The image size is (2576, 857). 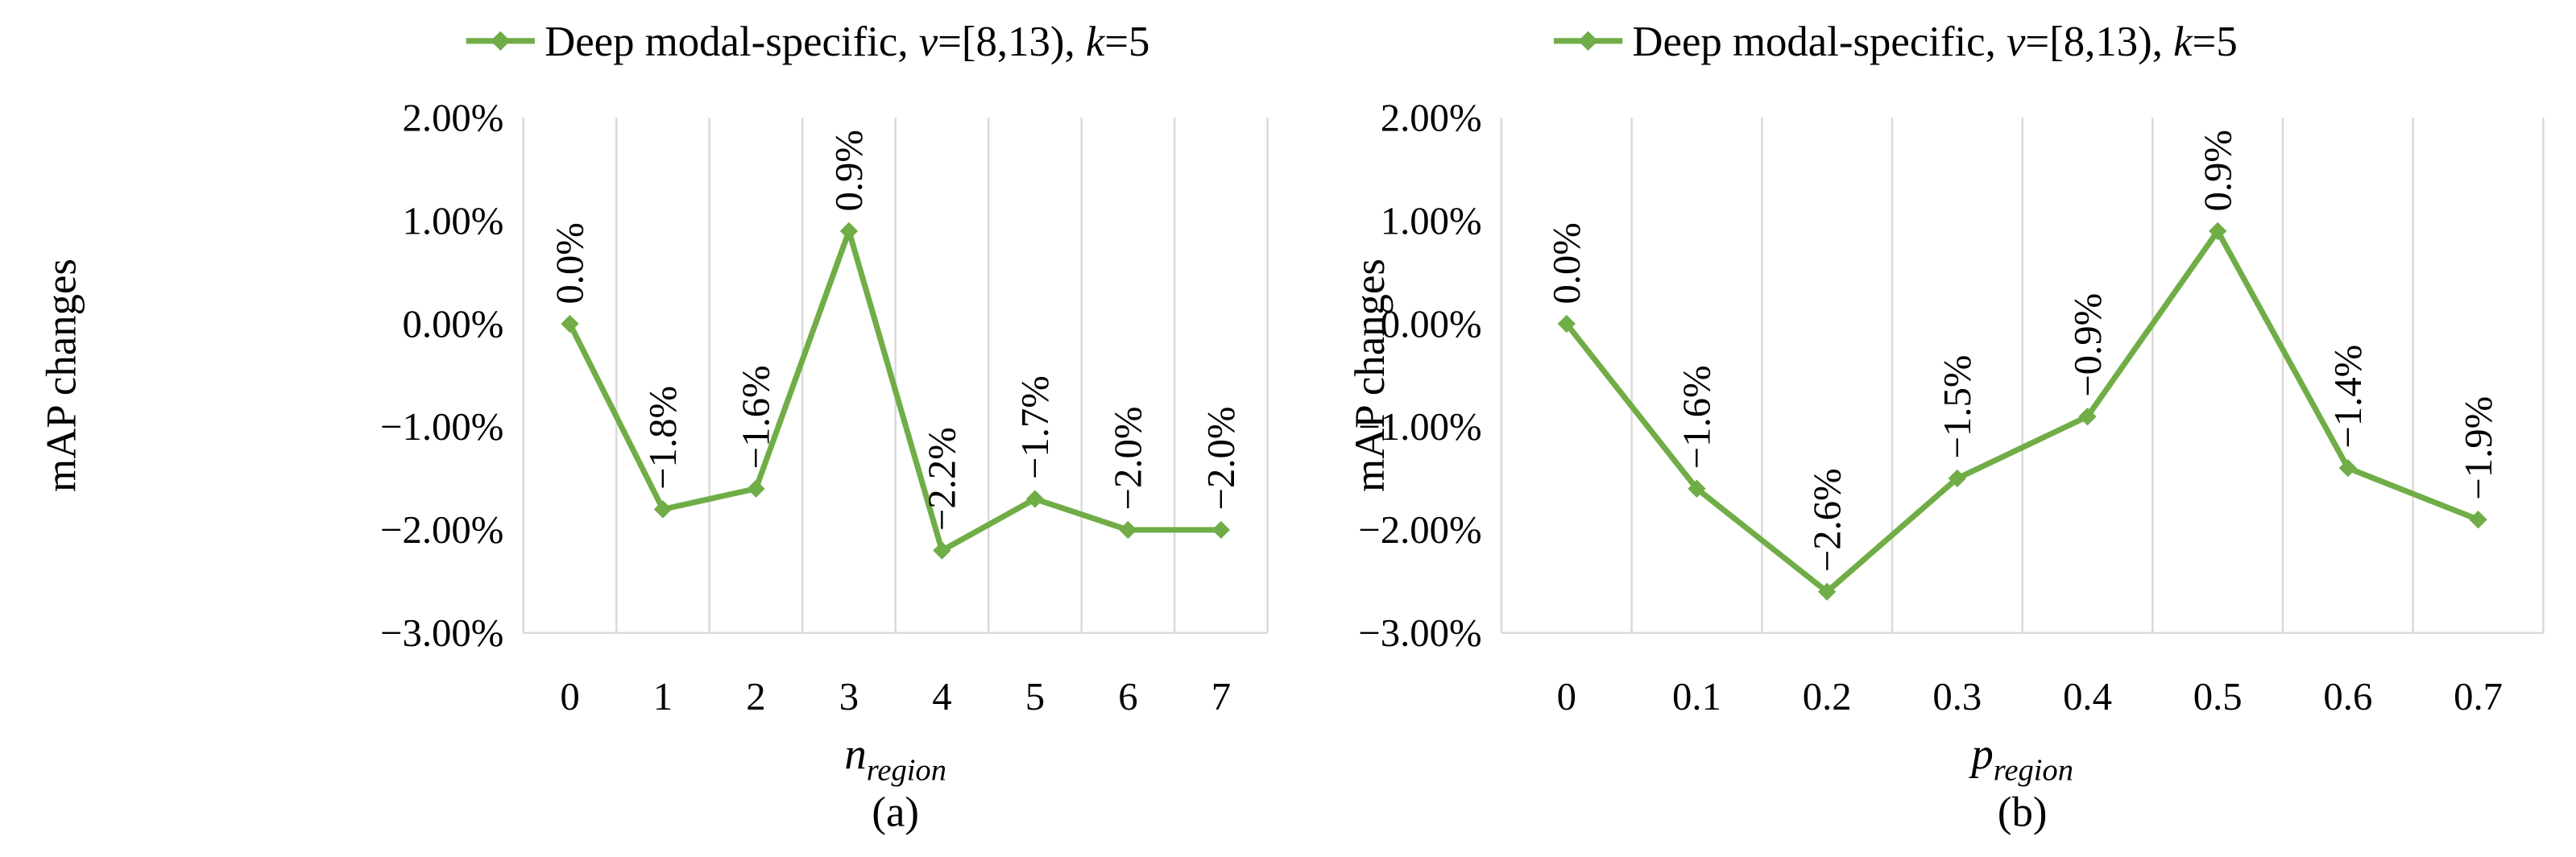 I want to click on x-tick-label: 0.1, so click(x=1696, y=696).